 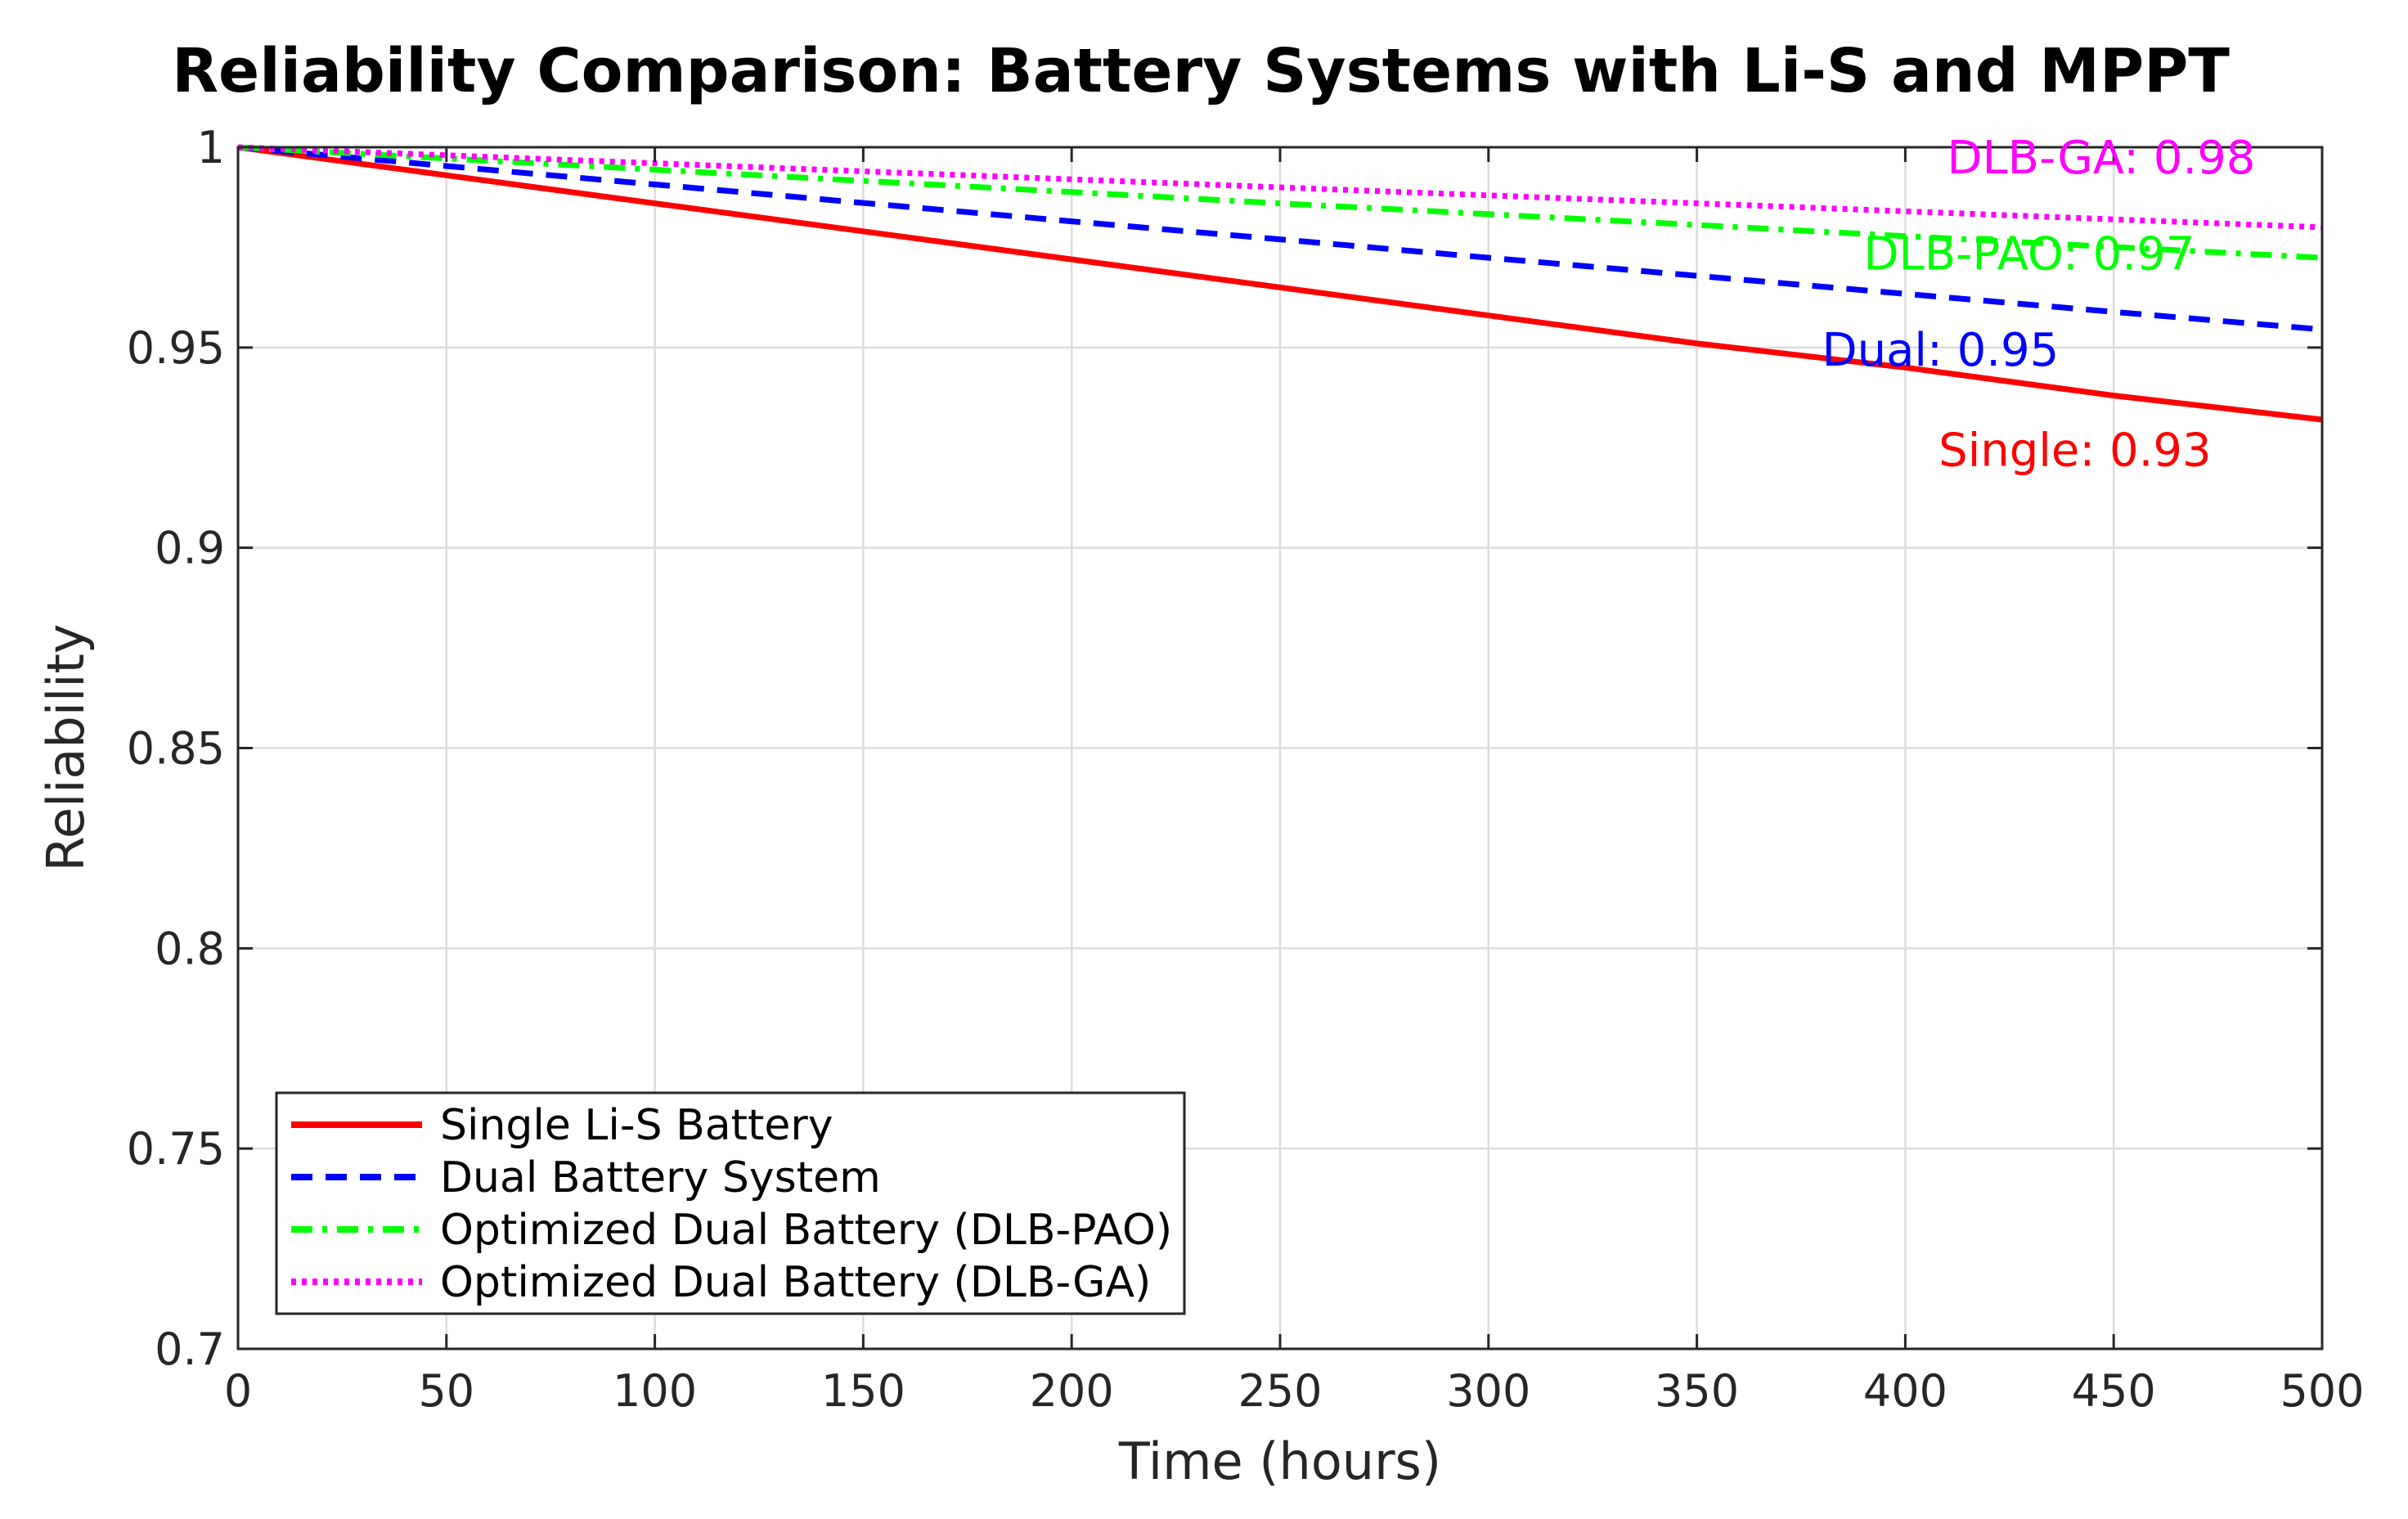 What do you see at coordinates (636, 1125) in the screenshot?
I see `legend-label: Single Li-S Battery` at bounding box center [636, 1125].